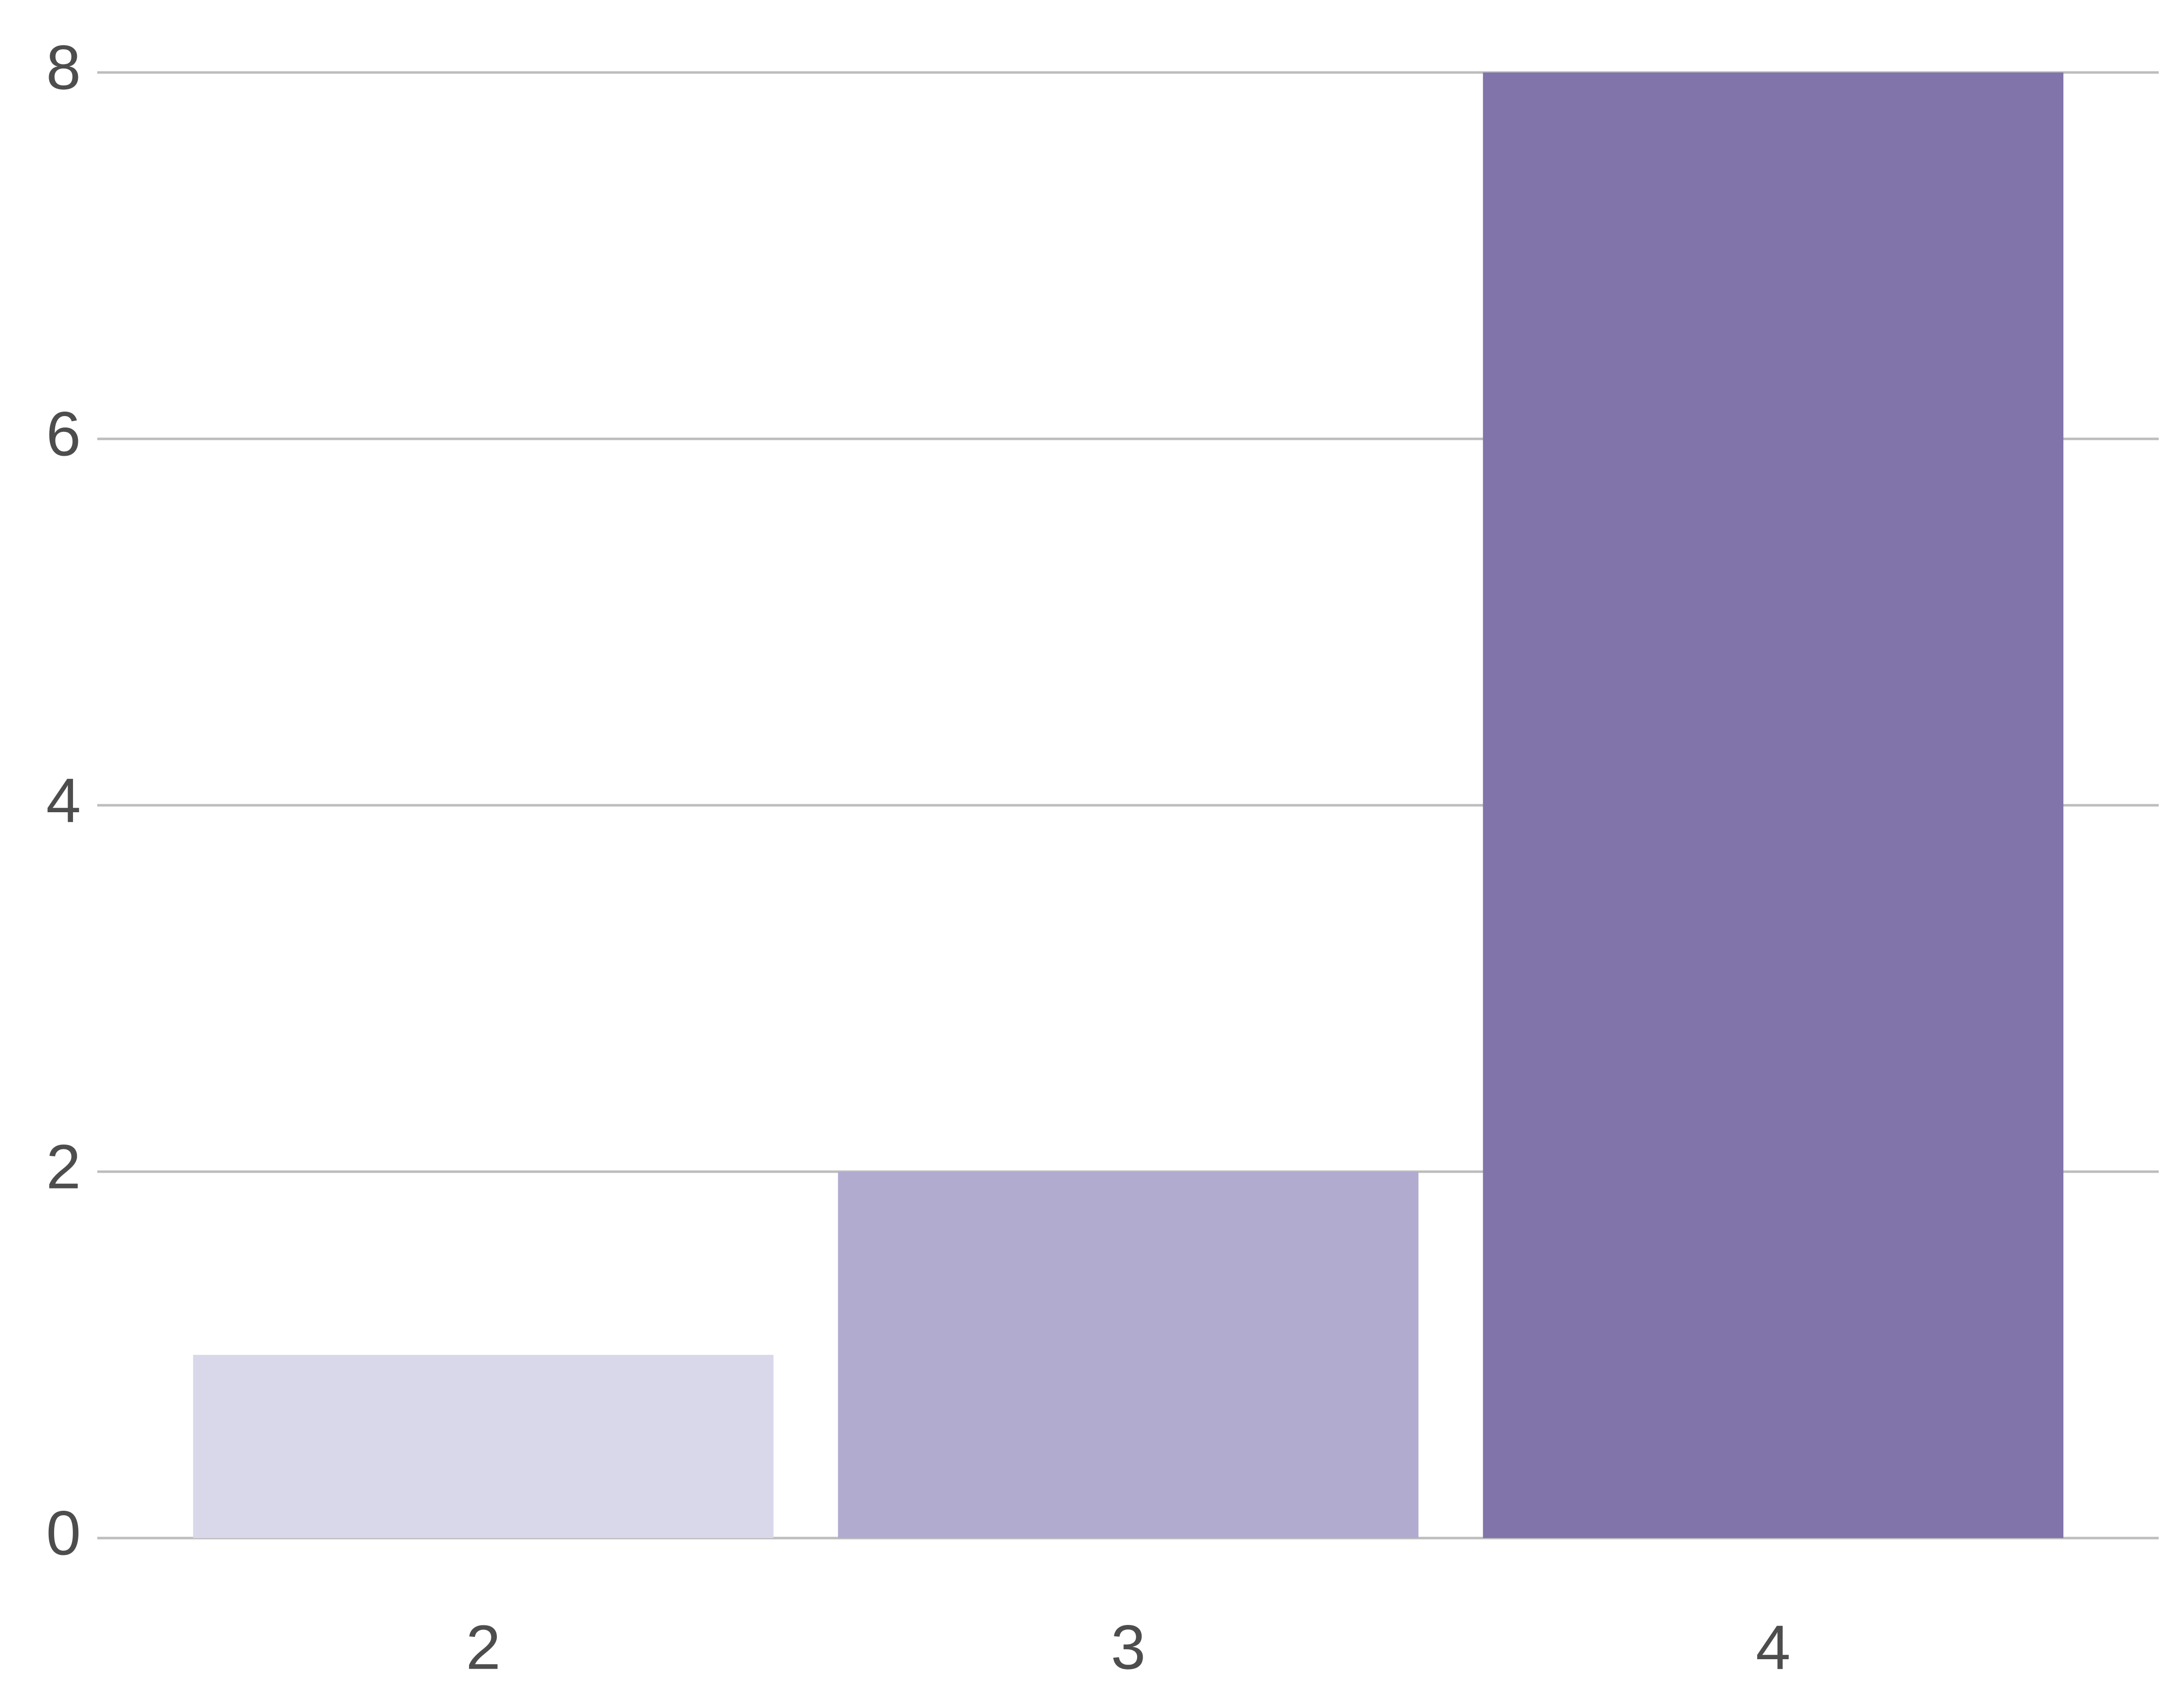 Image resolution: width=2184 pixels, height=1688 pixels. Describe the element at coordinates (63, 1533) in the screenshot. I see `y-tick-label: 0` at that location.